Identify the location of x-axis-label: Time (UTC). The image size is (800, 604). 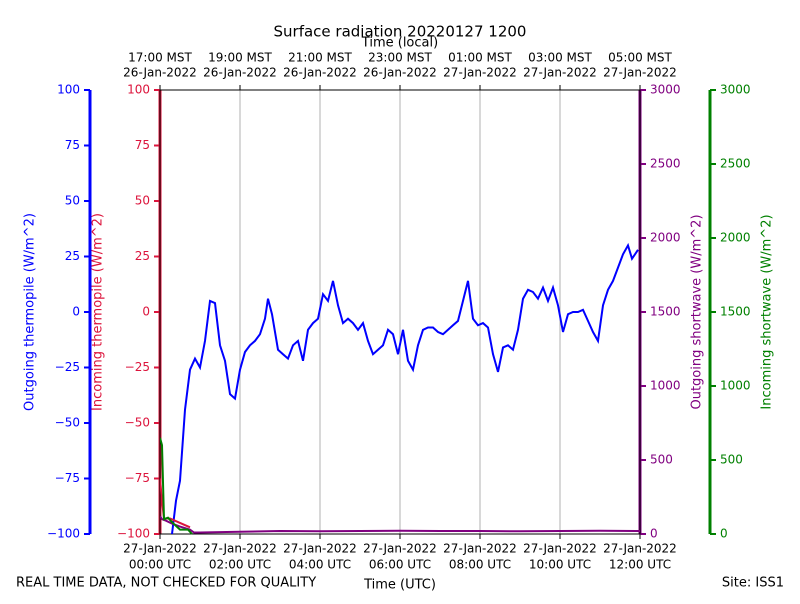
(399, 585).